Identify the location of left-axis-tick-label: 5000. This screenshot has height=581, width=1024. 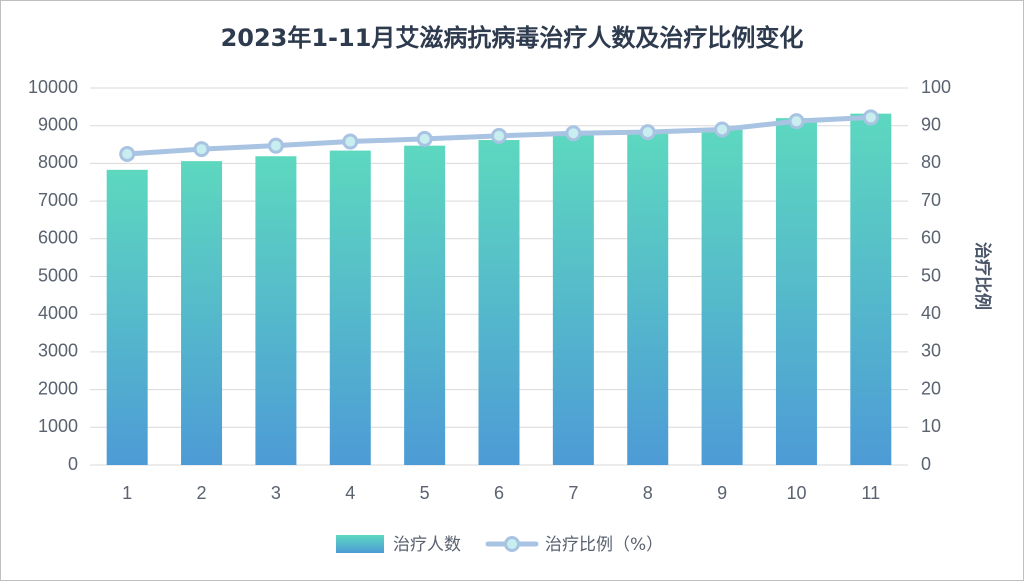
(58, 275).